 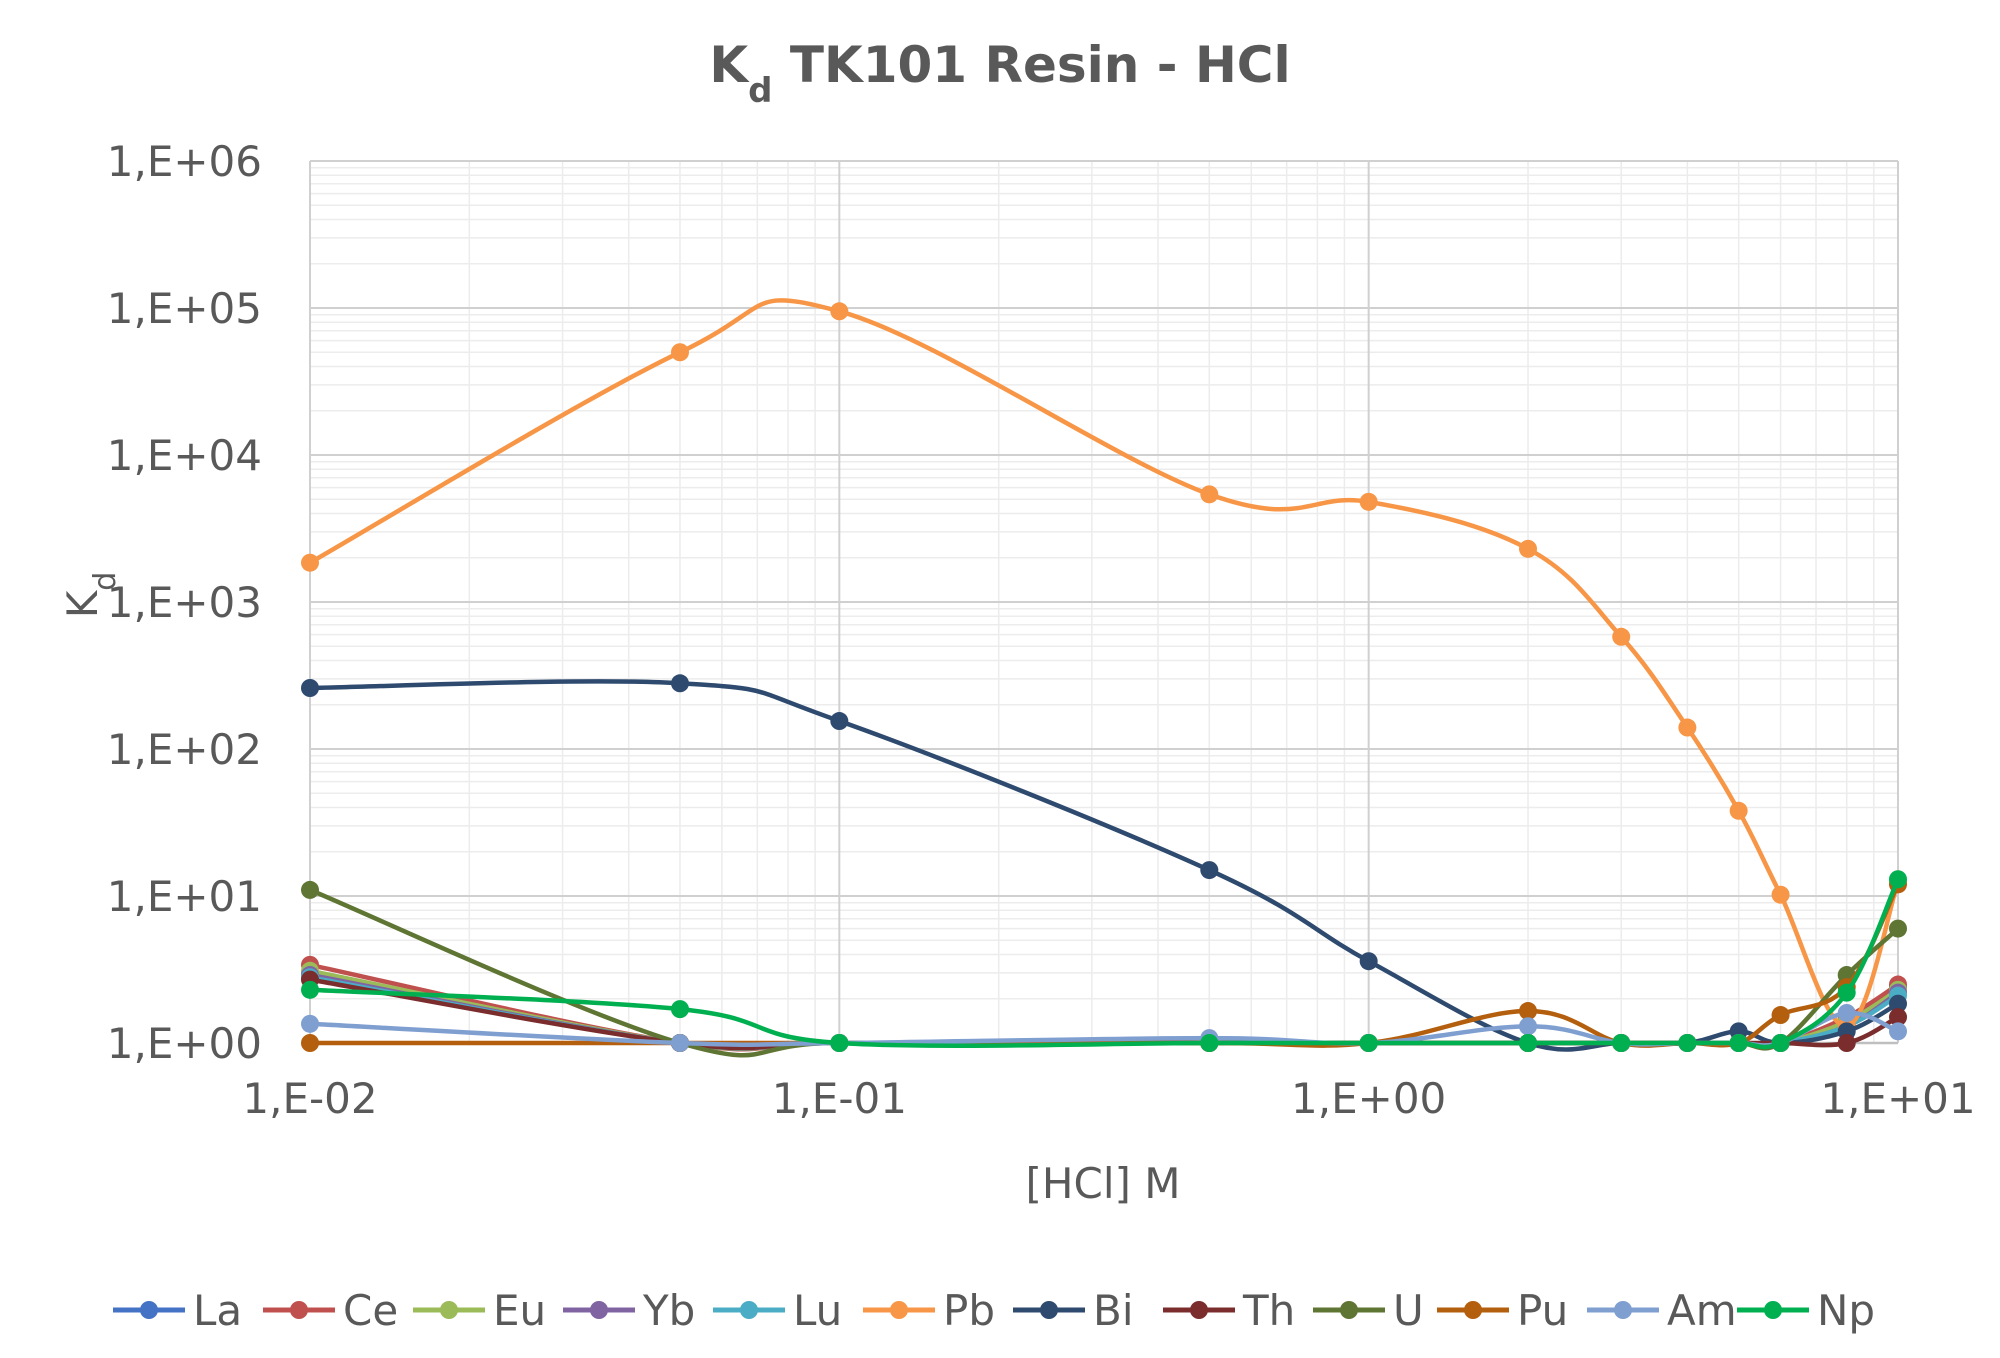 What do you see at coordinates (1368, 1310) in the screenshot?
I see `legend-item-u: U` at bounding box center [1368, 1310].